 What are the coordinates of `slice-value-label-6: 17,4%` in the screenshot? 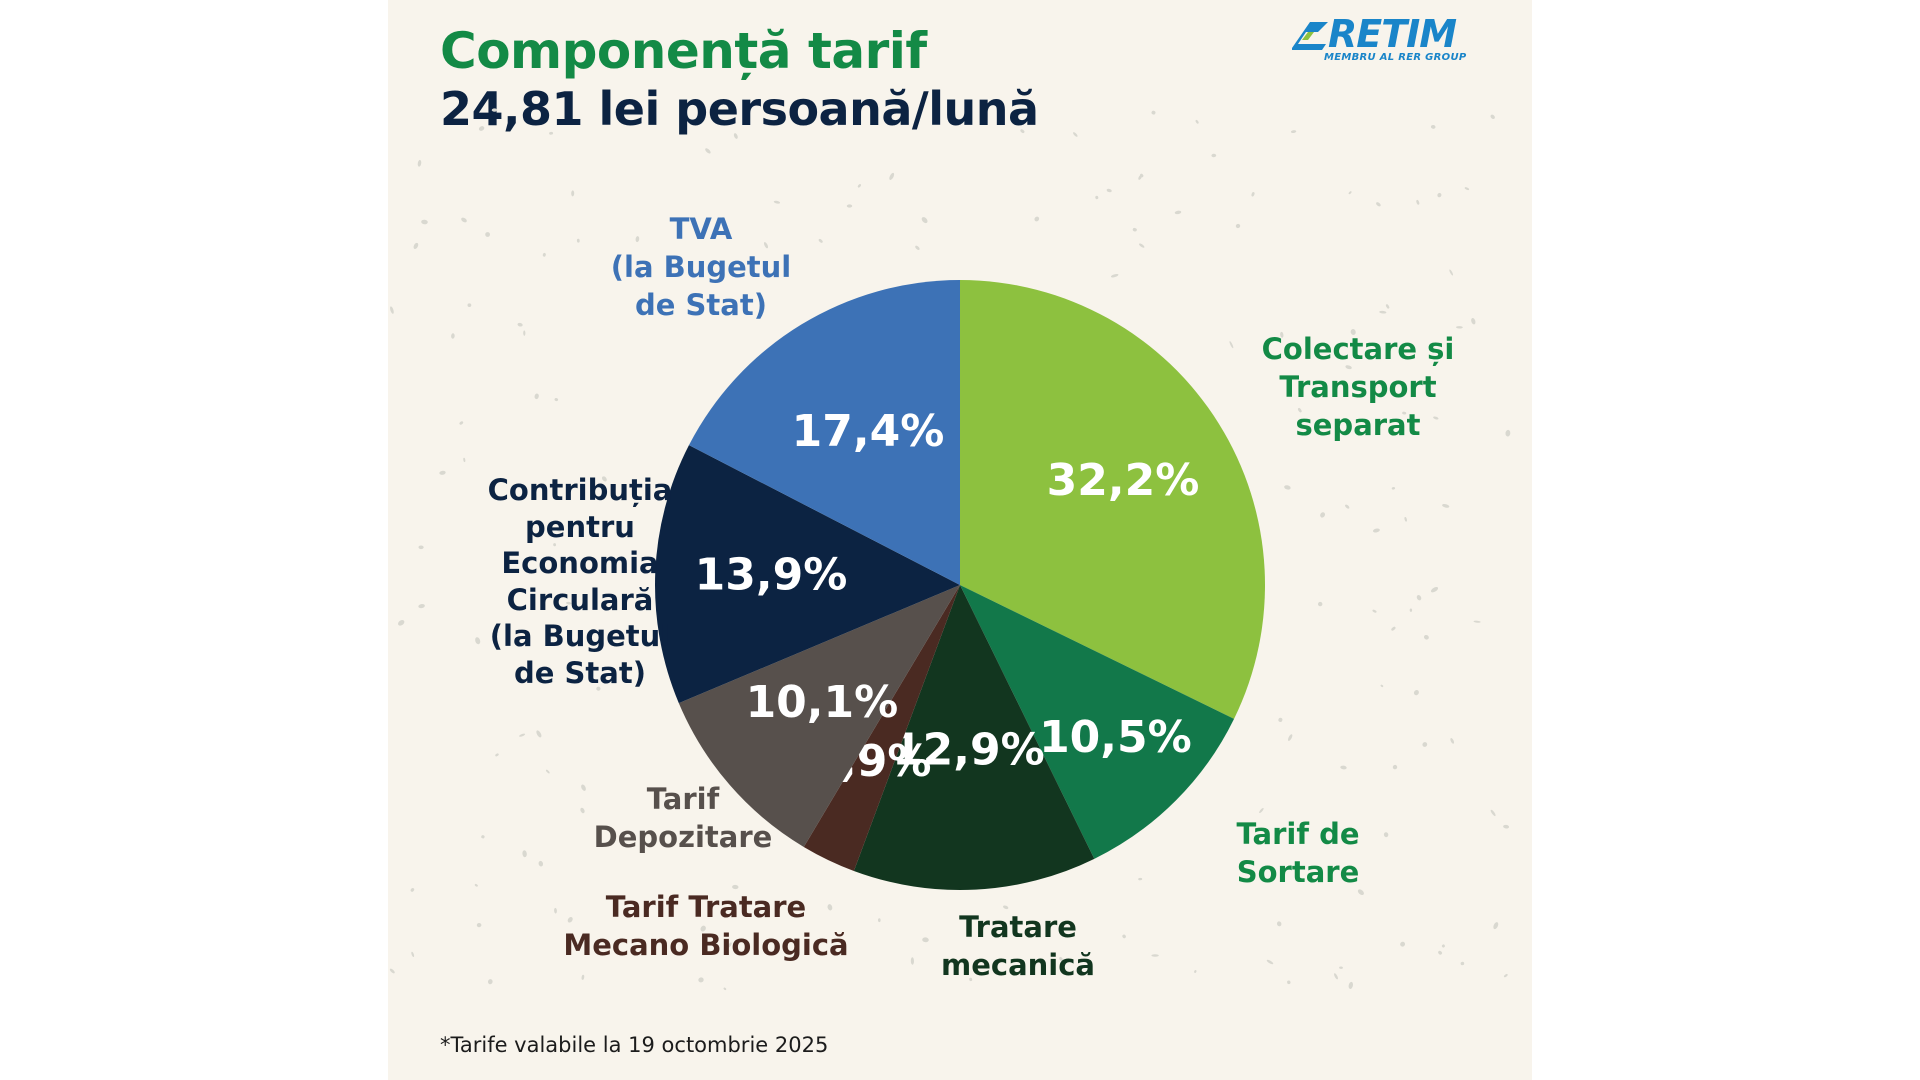 It's located at (868, 431).